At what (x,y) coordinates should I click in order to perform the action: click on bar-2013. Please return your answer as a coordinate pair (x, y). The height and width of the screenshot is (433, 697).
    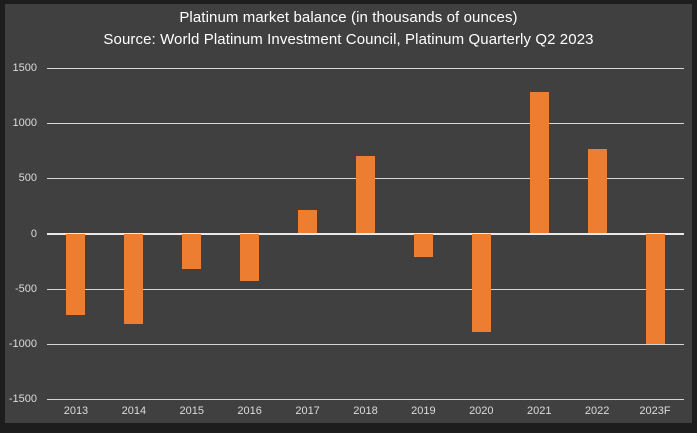
    Looking at the image, I should click on (76, 274).